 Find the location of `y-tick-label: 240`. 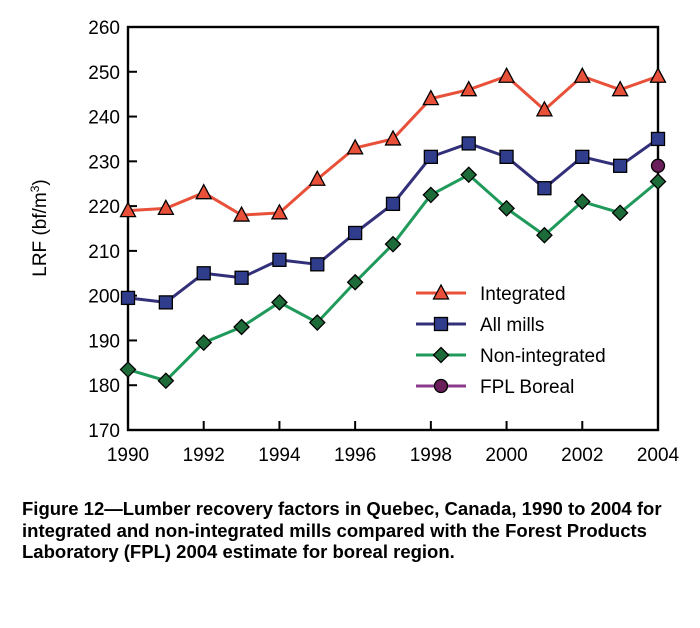

y-tick-label: 240 is located at coordinates (104, 118).